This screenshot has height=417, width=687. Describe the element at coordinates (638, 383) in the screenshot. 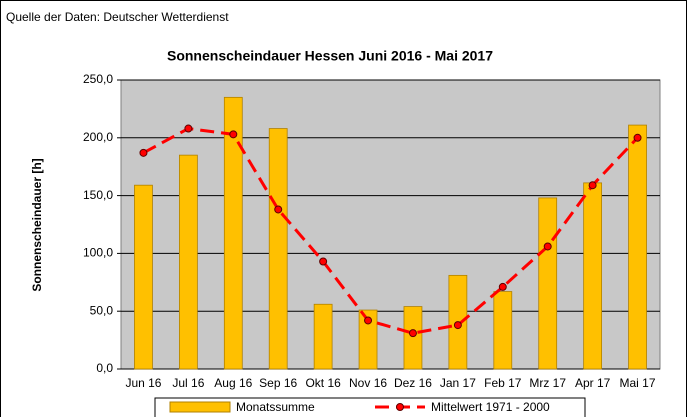

I see `x-tick-label: Mai 17` at that location.